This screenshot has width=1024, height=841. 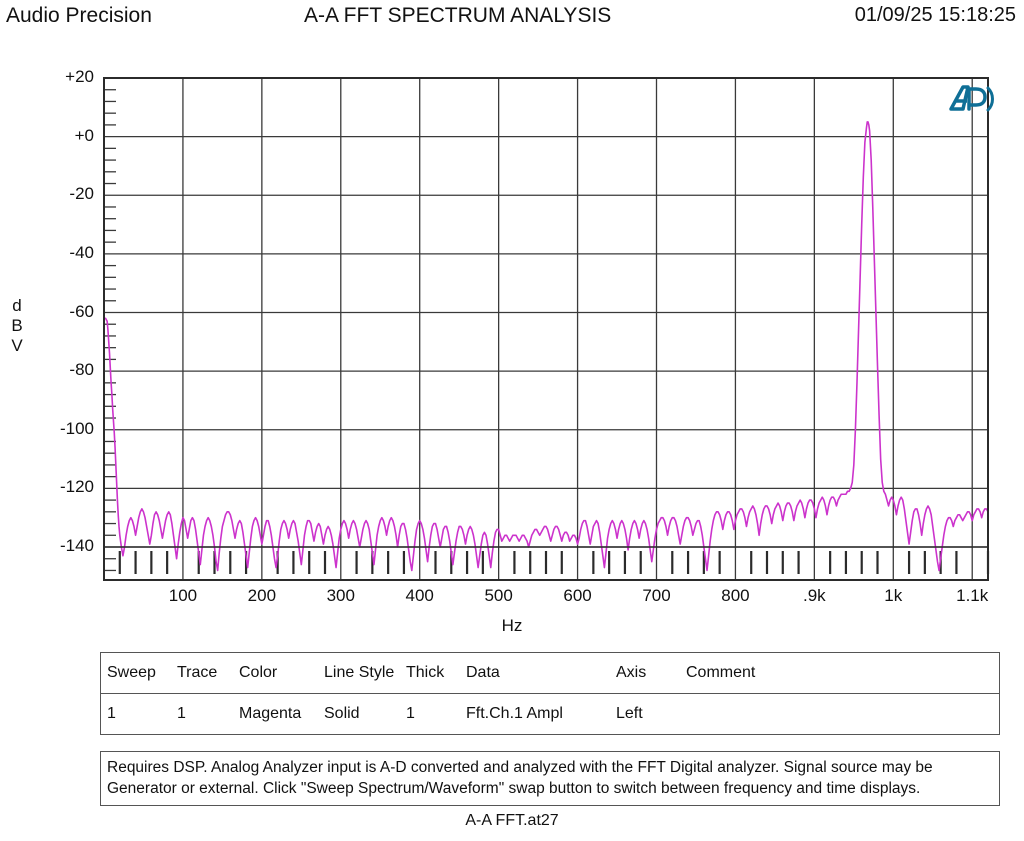 What do you see at coordinates (81, 194) in the screenshot?
I see `y-tick-label: -20` at bounding box center [81, 194].